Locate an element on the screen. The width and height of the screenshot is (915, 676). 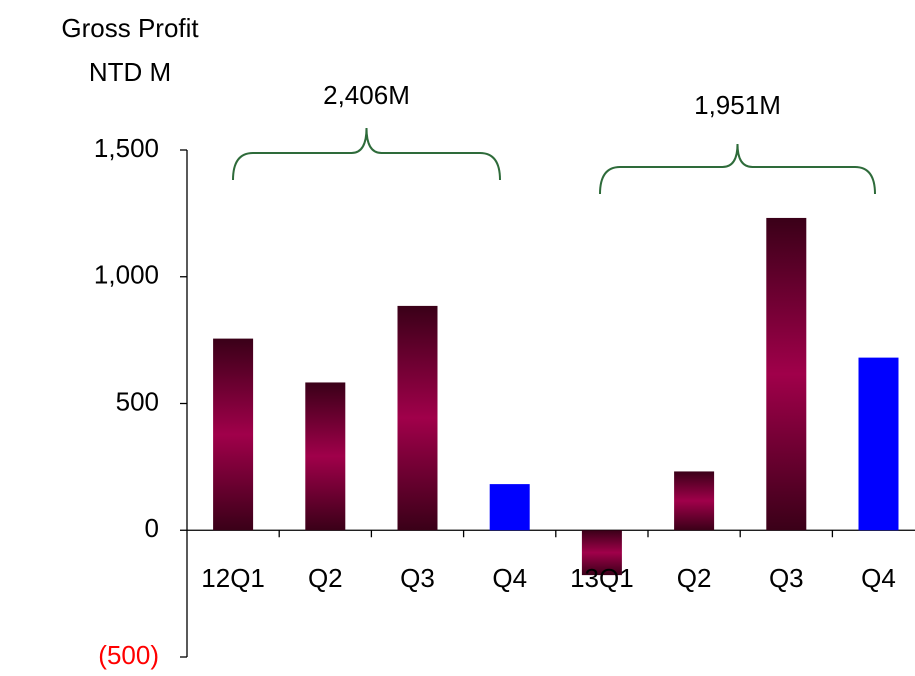
y-axis-title: Gross Profit is located at coordinates (130, 28).